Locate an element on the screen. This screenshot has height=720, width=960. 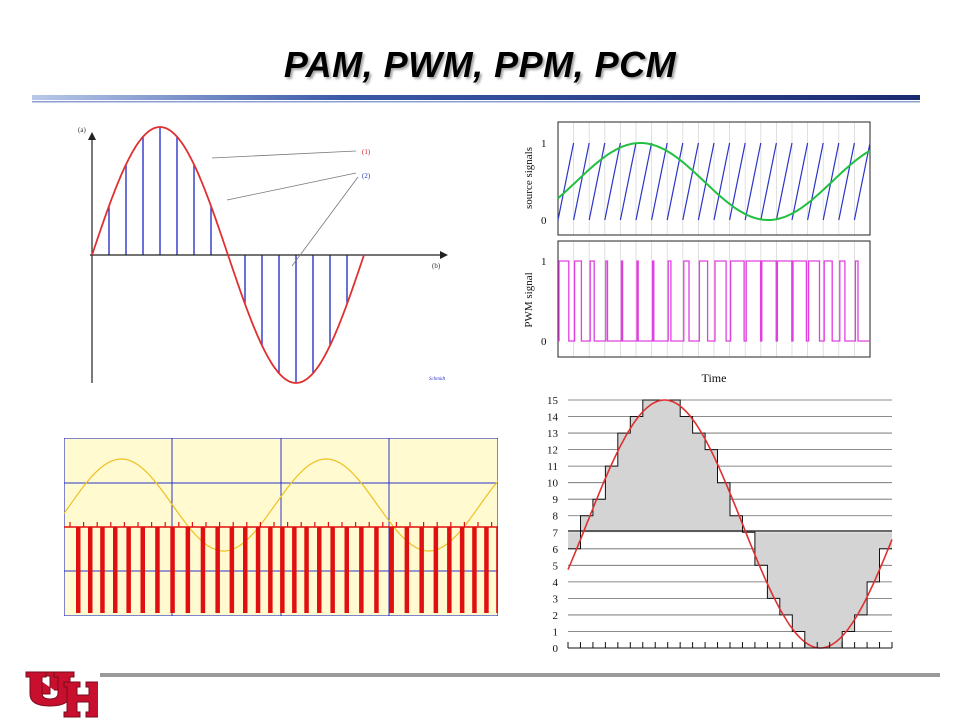
top-tick-0: 0 is located at coordinates (544, 221).